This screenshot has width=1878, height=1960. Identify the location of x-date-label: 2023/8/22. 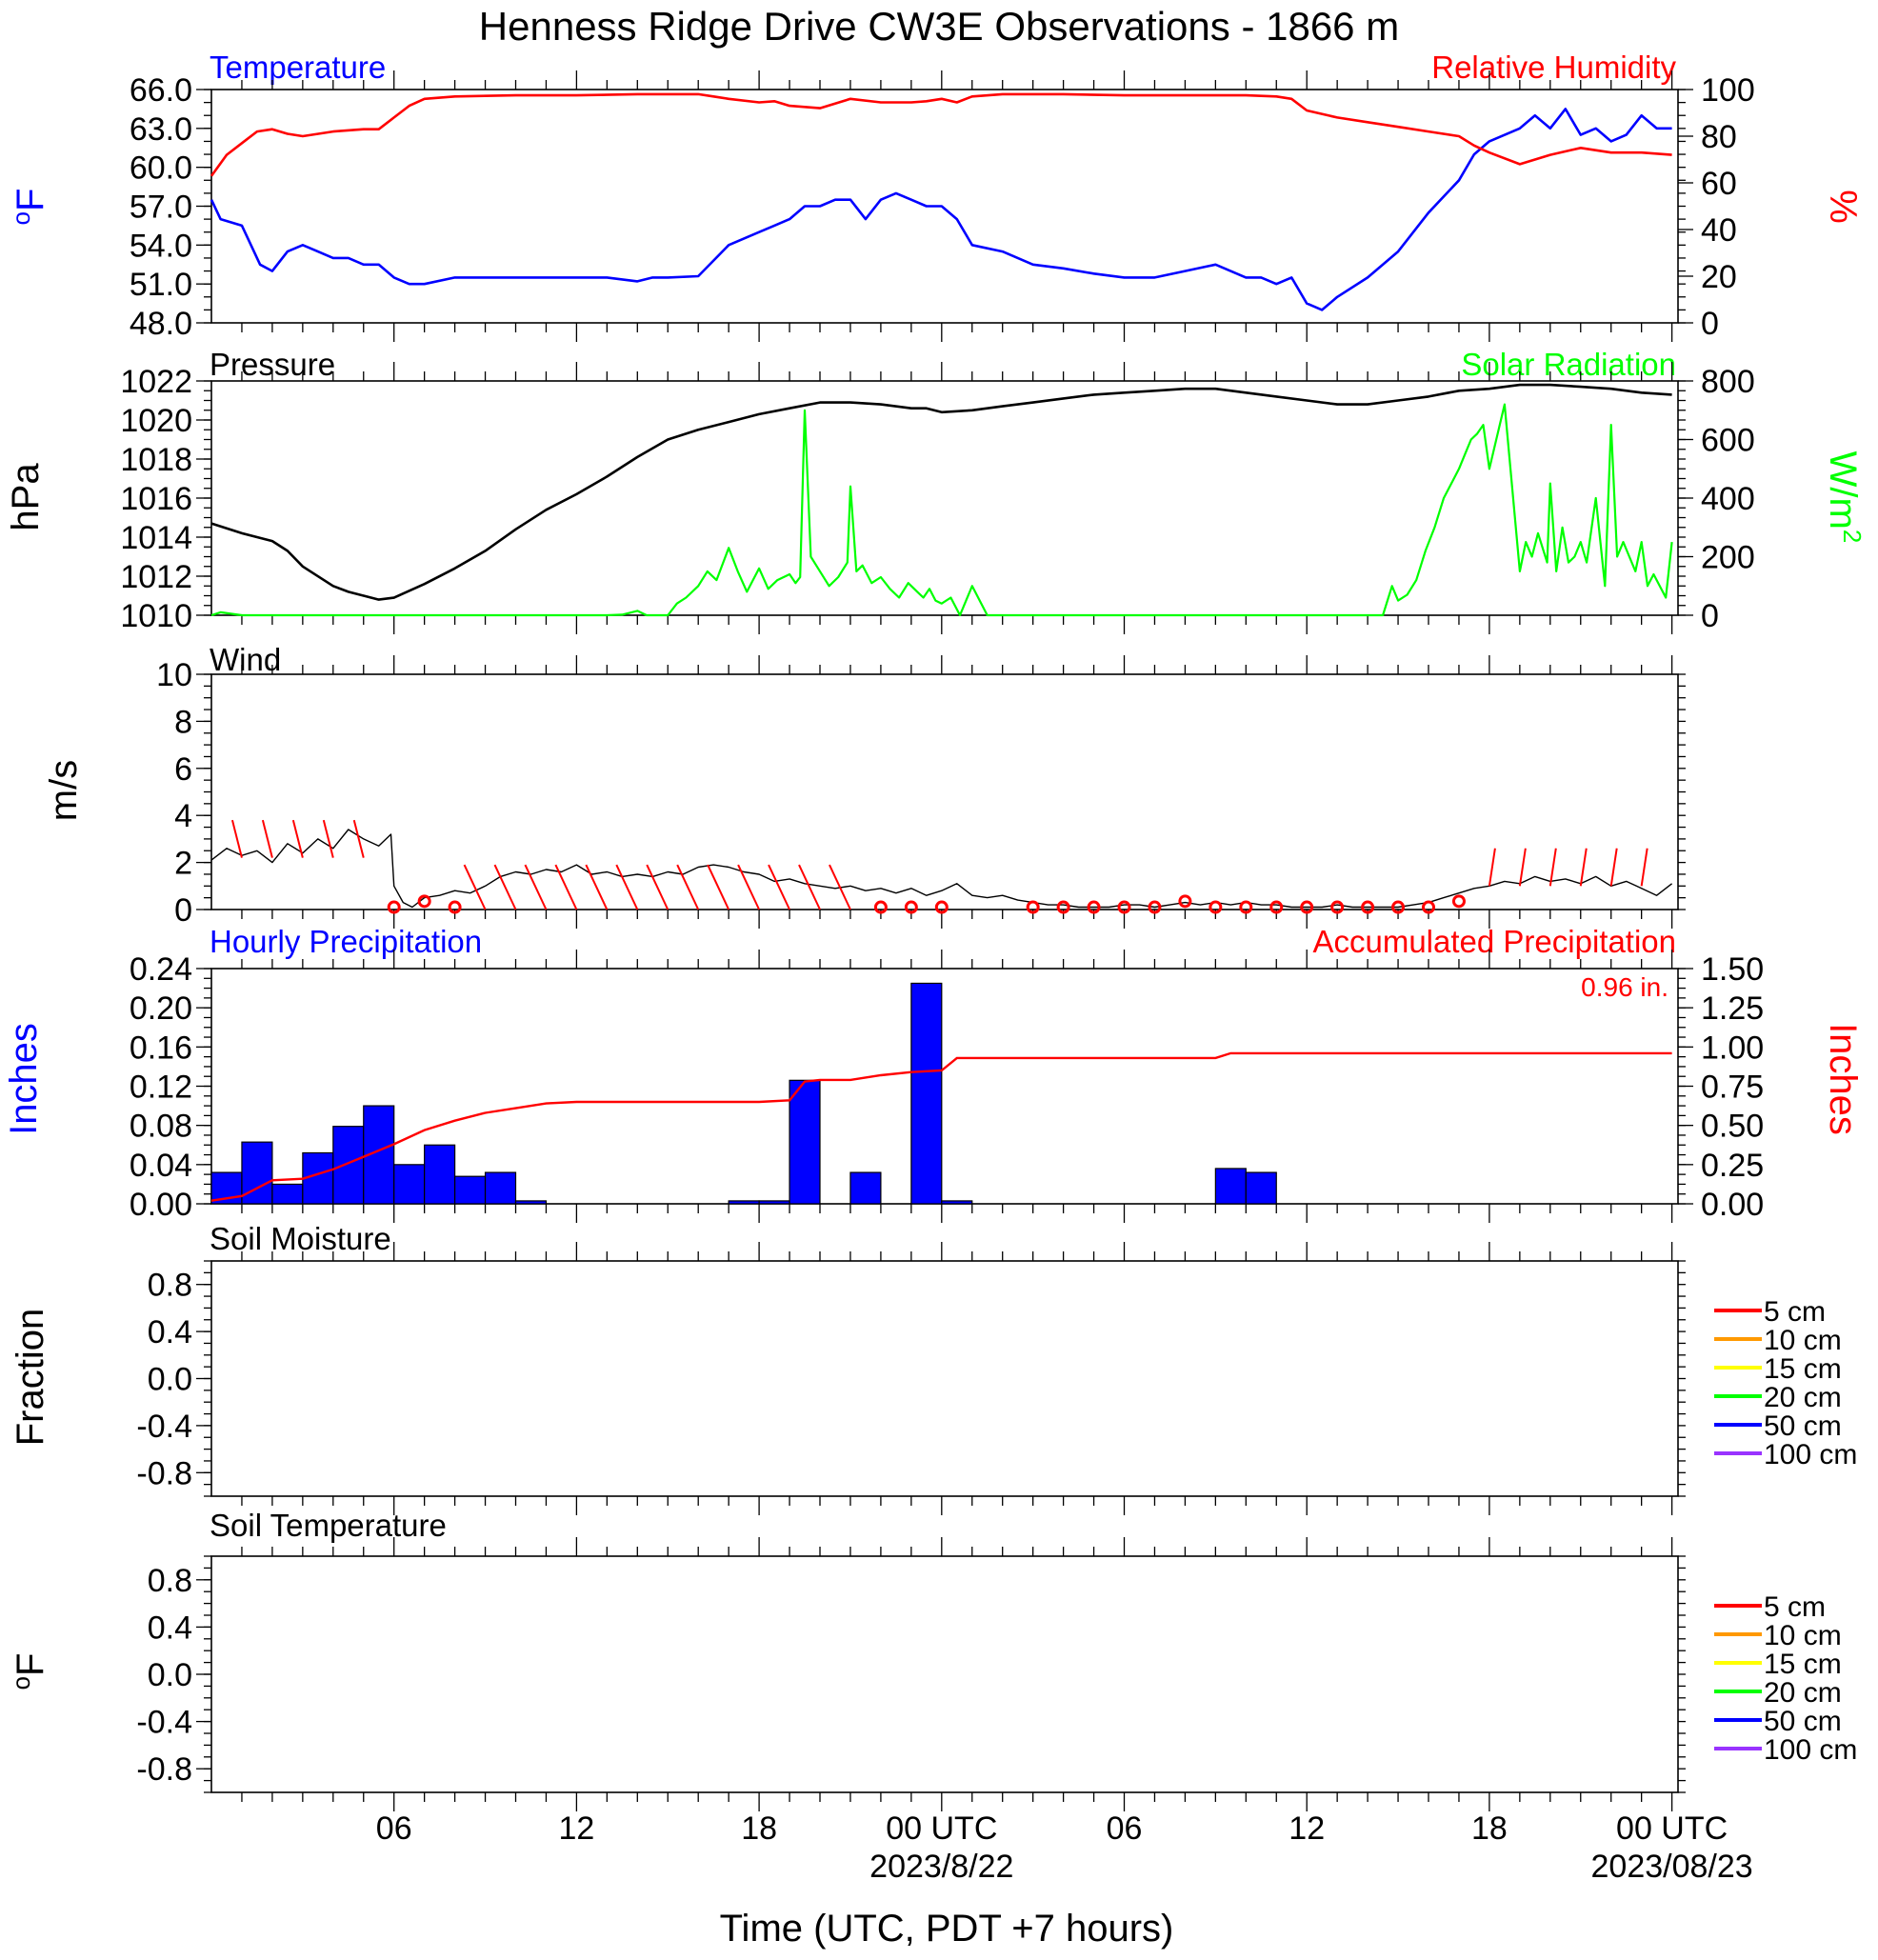
(941, 1867).